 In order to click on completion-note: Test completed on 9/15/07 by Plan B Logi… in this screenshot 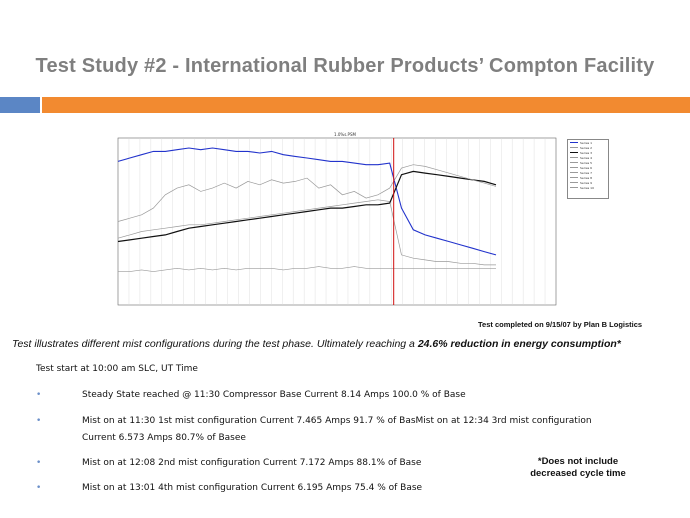, I will do `click(560, 324)`.